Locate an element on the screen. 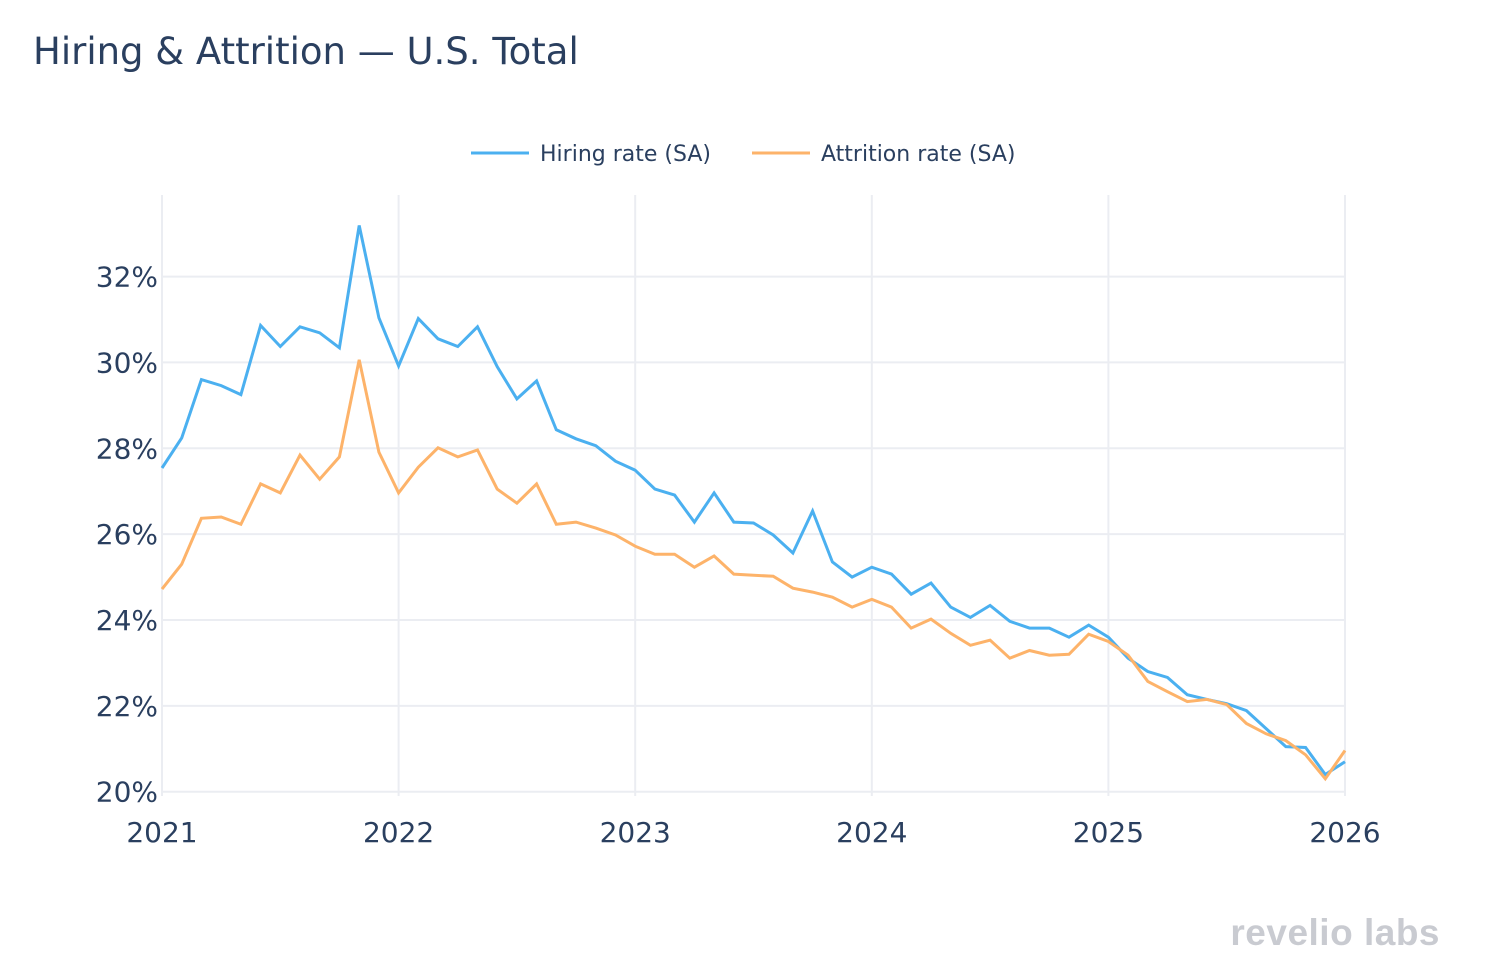  x-tick-label: 2022 is located at coordinates (398, 832).